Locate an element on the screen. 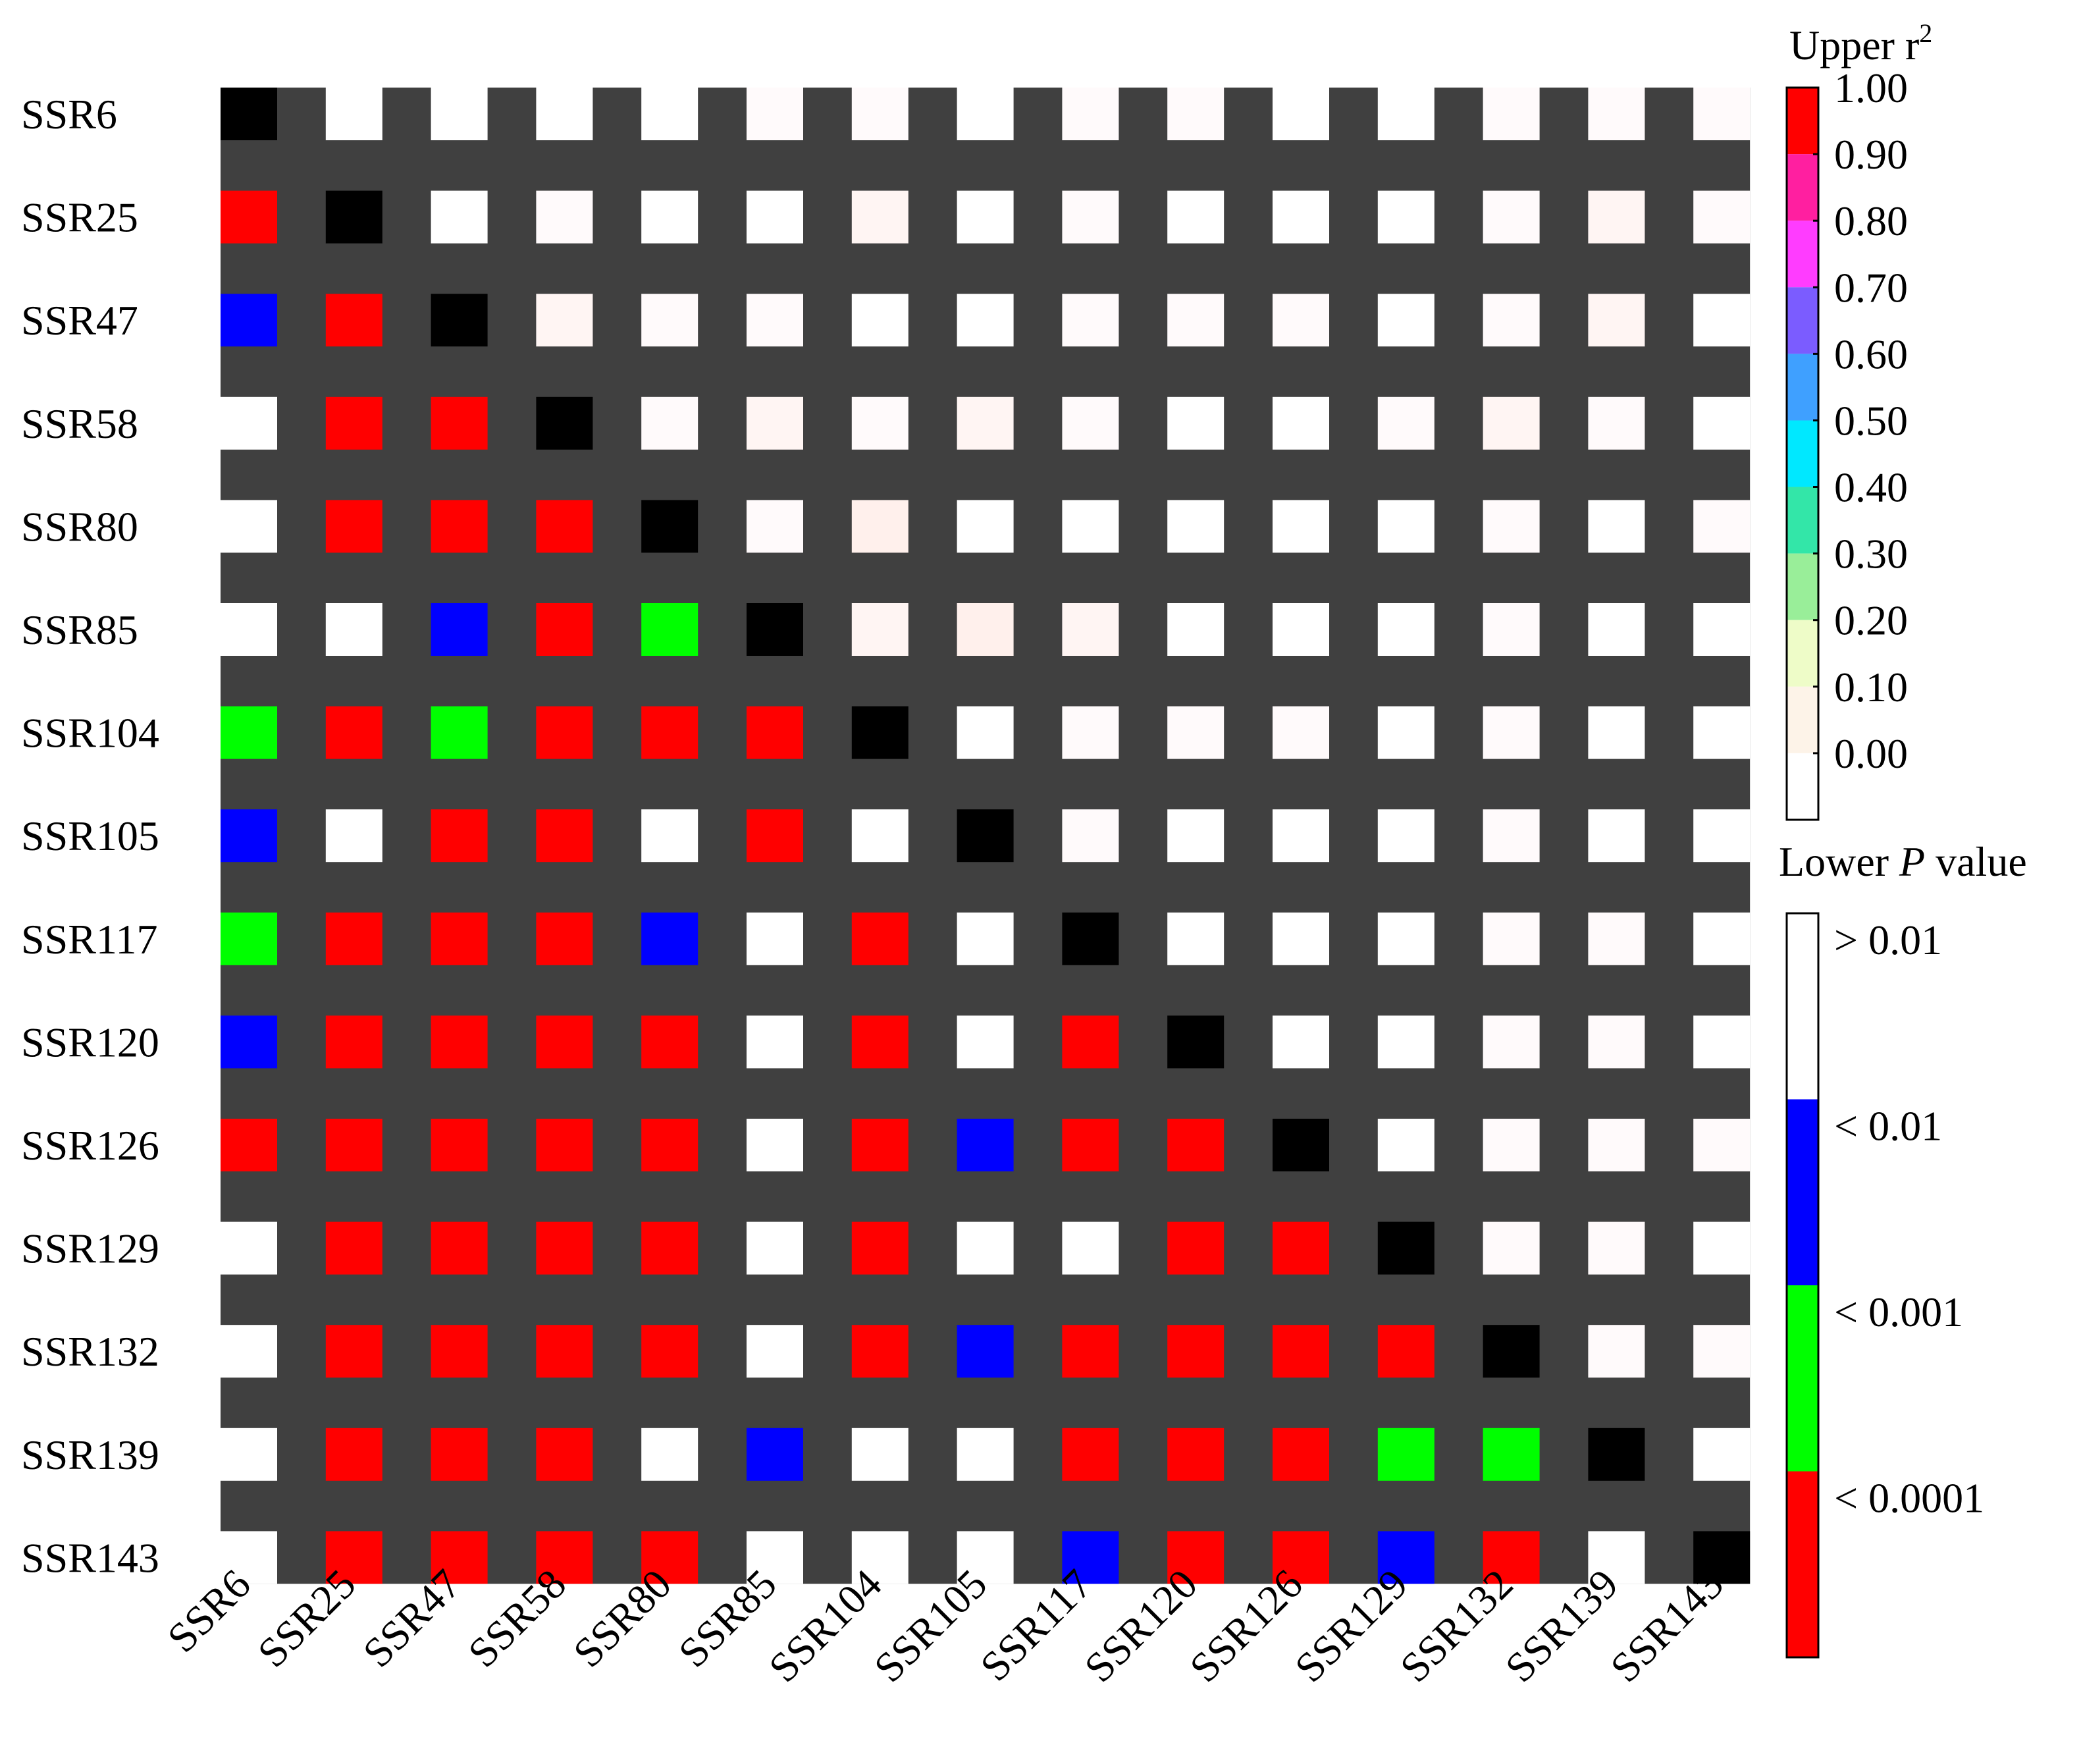 The width and height of the screenshot is (2081, 1764). heatmap-cell-SSR85-SSR47 is located at coordinates (459, 629).